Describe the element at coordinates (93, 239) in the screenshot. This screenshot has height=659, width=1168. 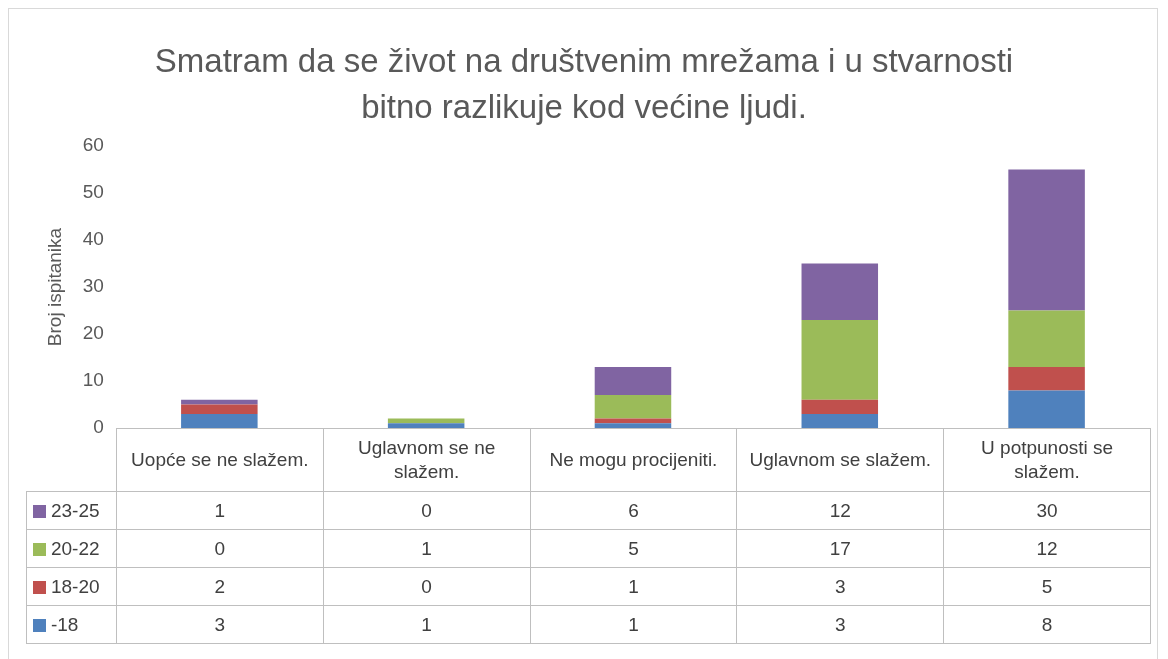
I see `y-tick-label: 40` at that location.